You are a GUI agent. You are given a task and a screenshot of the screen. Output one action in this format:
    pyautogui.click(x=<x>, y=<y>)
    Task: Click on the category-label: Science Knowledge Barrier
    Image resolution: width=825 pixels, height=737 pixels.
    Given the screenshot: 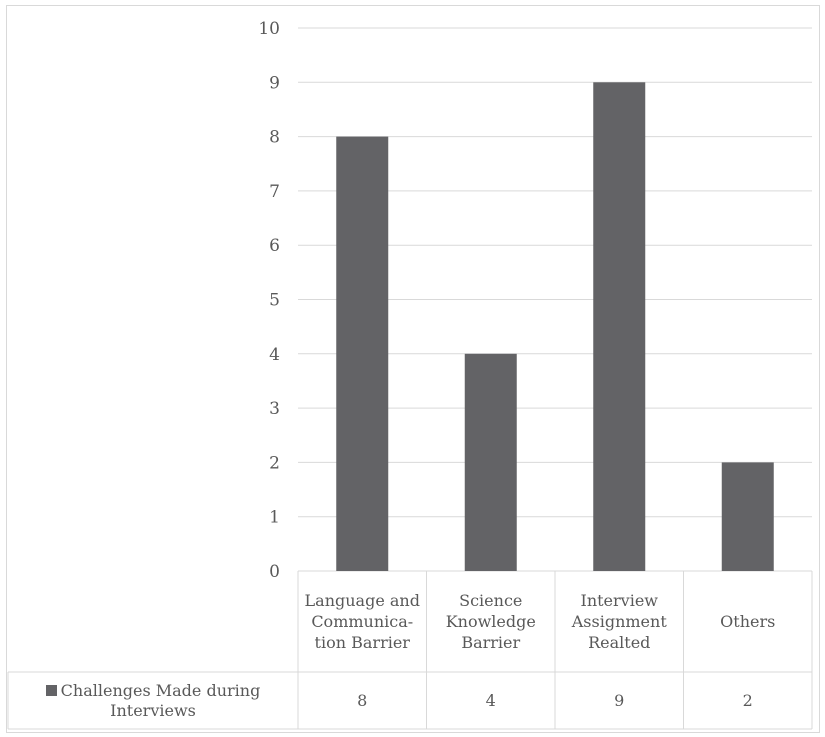 What is the action you would take?
    pyautogui.click(x=490, y=621)
    